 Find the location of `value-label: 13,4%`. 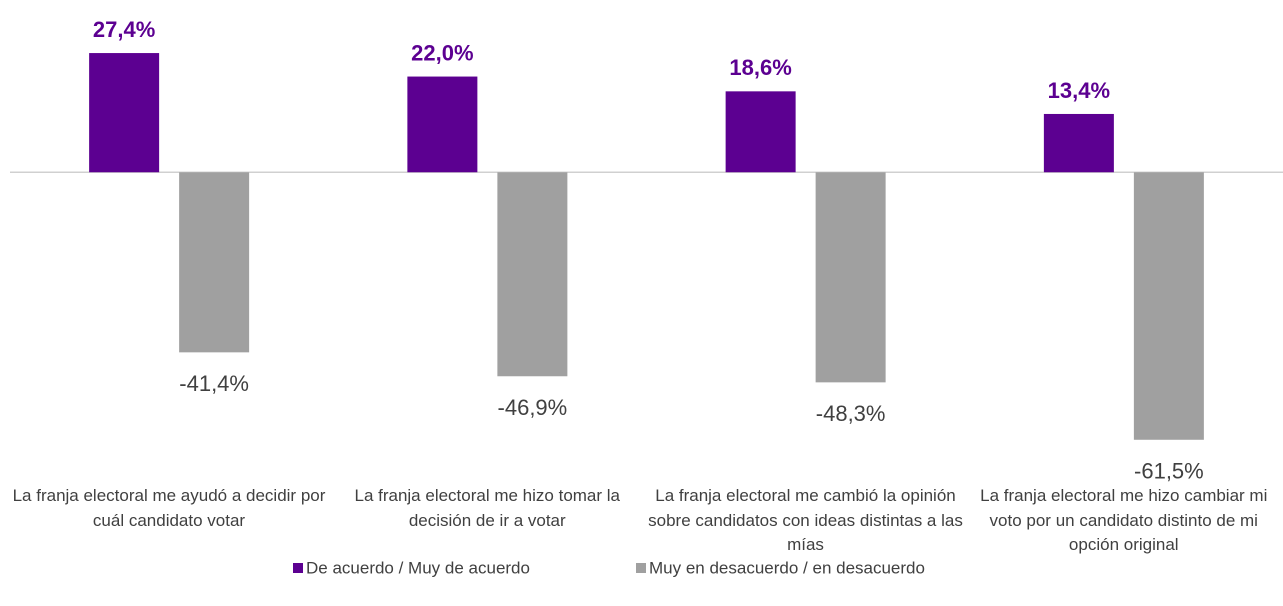

value-label: 13,4% is located at coordinates (1079, 90).